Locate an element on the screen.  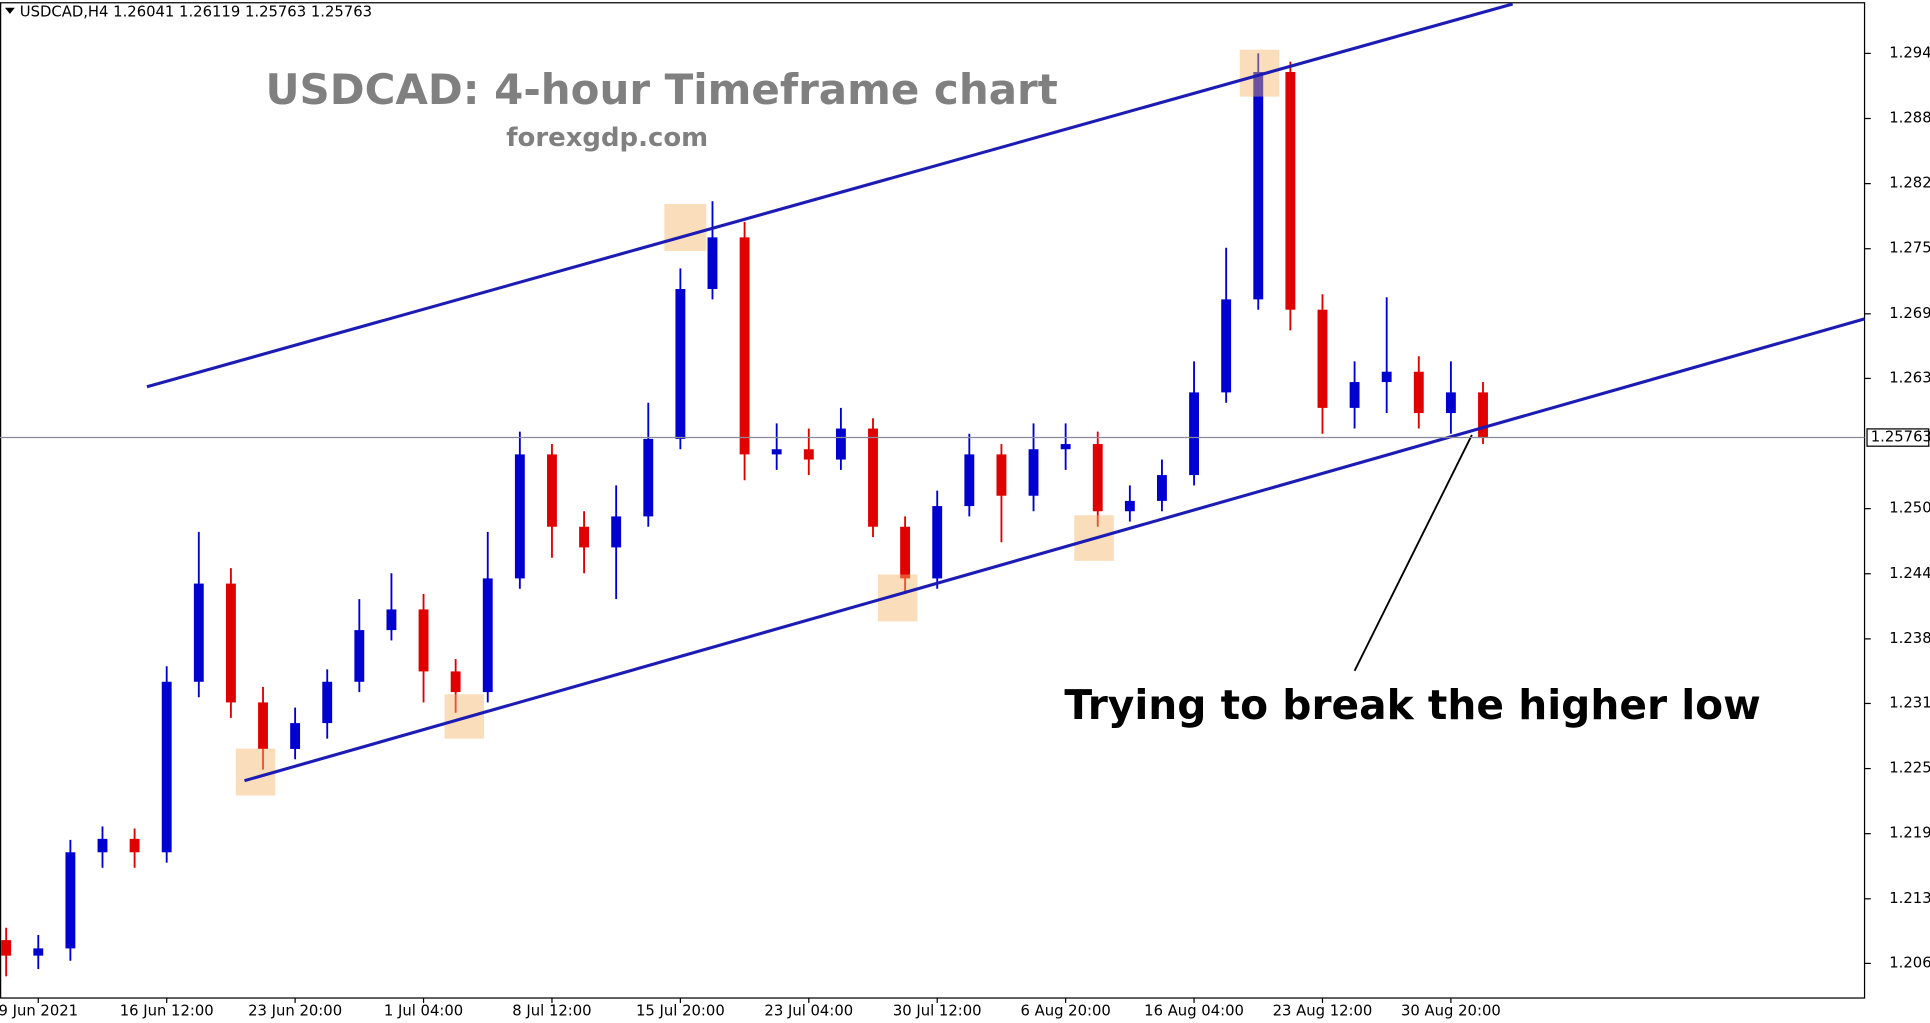
y-tick-label: 1.26335 is located at coordinates (1909, 377).